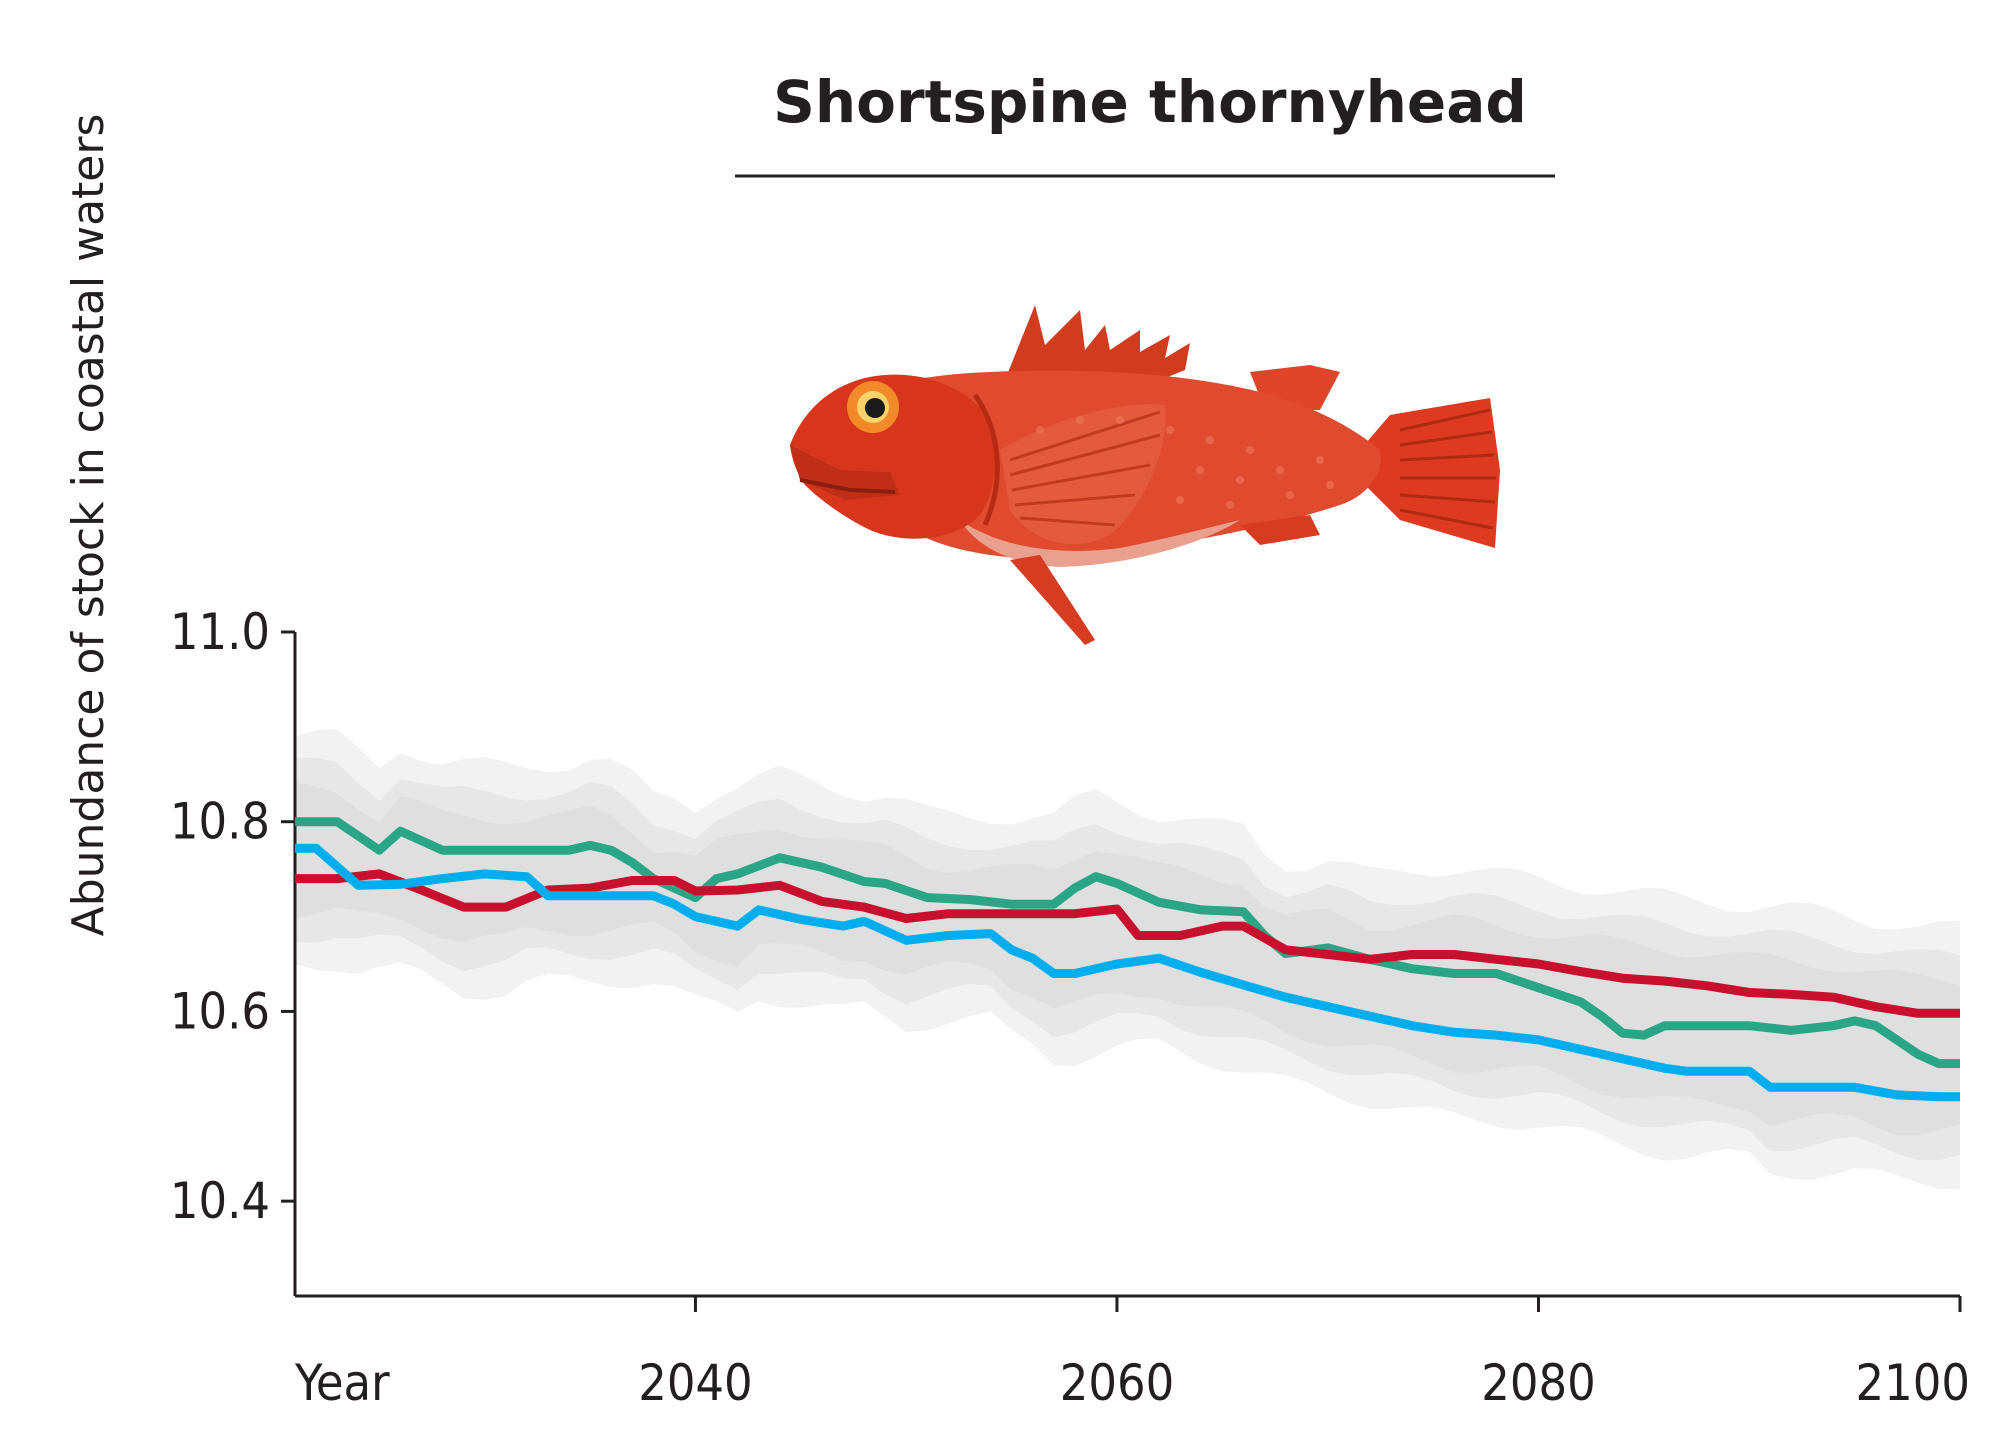 The height and width of the screenshot is (1441, 2000). Describe the element at coordinates (220, 822) in the screenshot. I see `y-tick-label: 10.8` at that location.